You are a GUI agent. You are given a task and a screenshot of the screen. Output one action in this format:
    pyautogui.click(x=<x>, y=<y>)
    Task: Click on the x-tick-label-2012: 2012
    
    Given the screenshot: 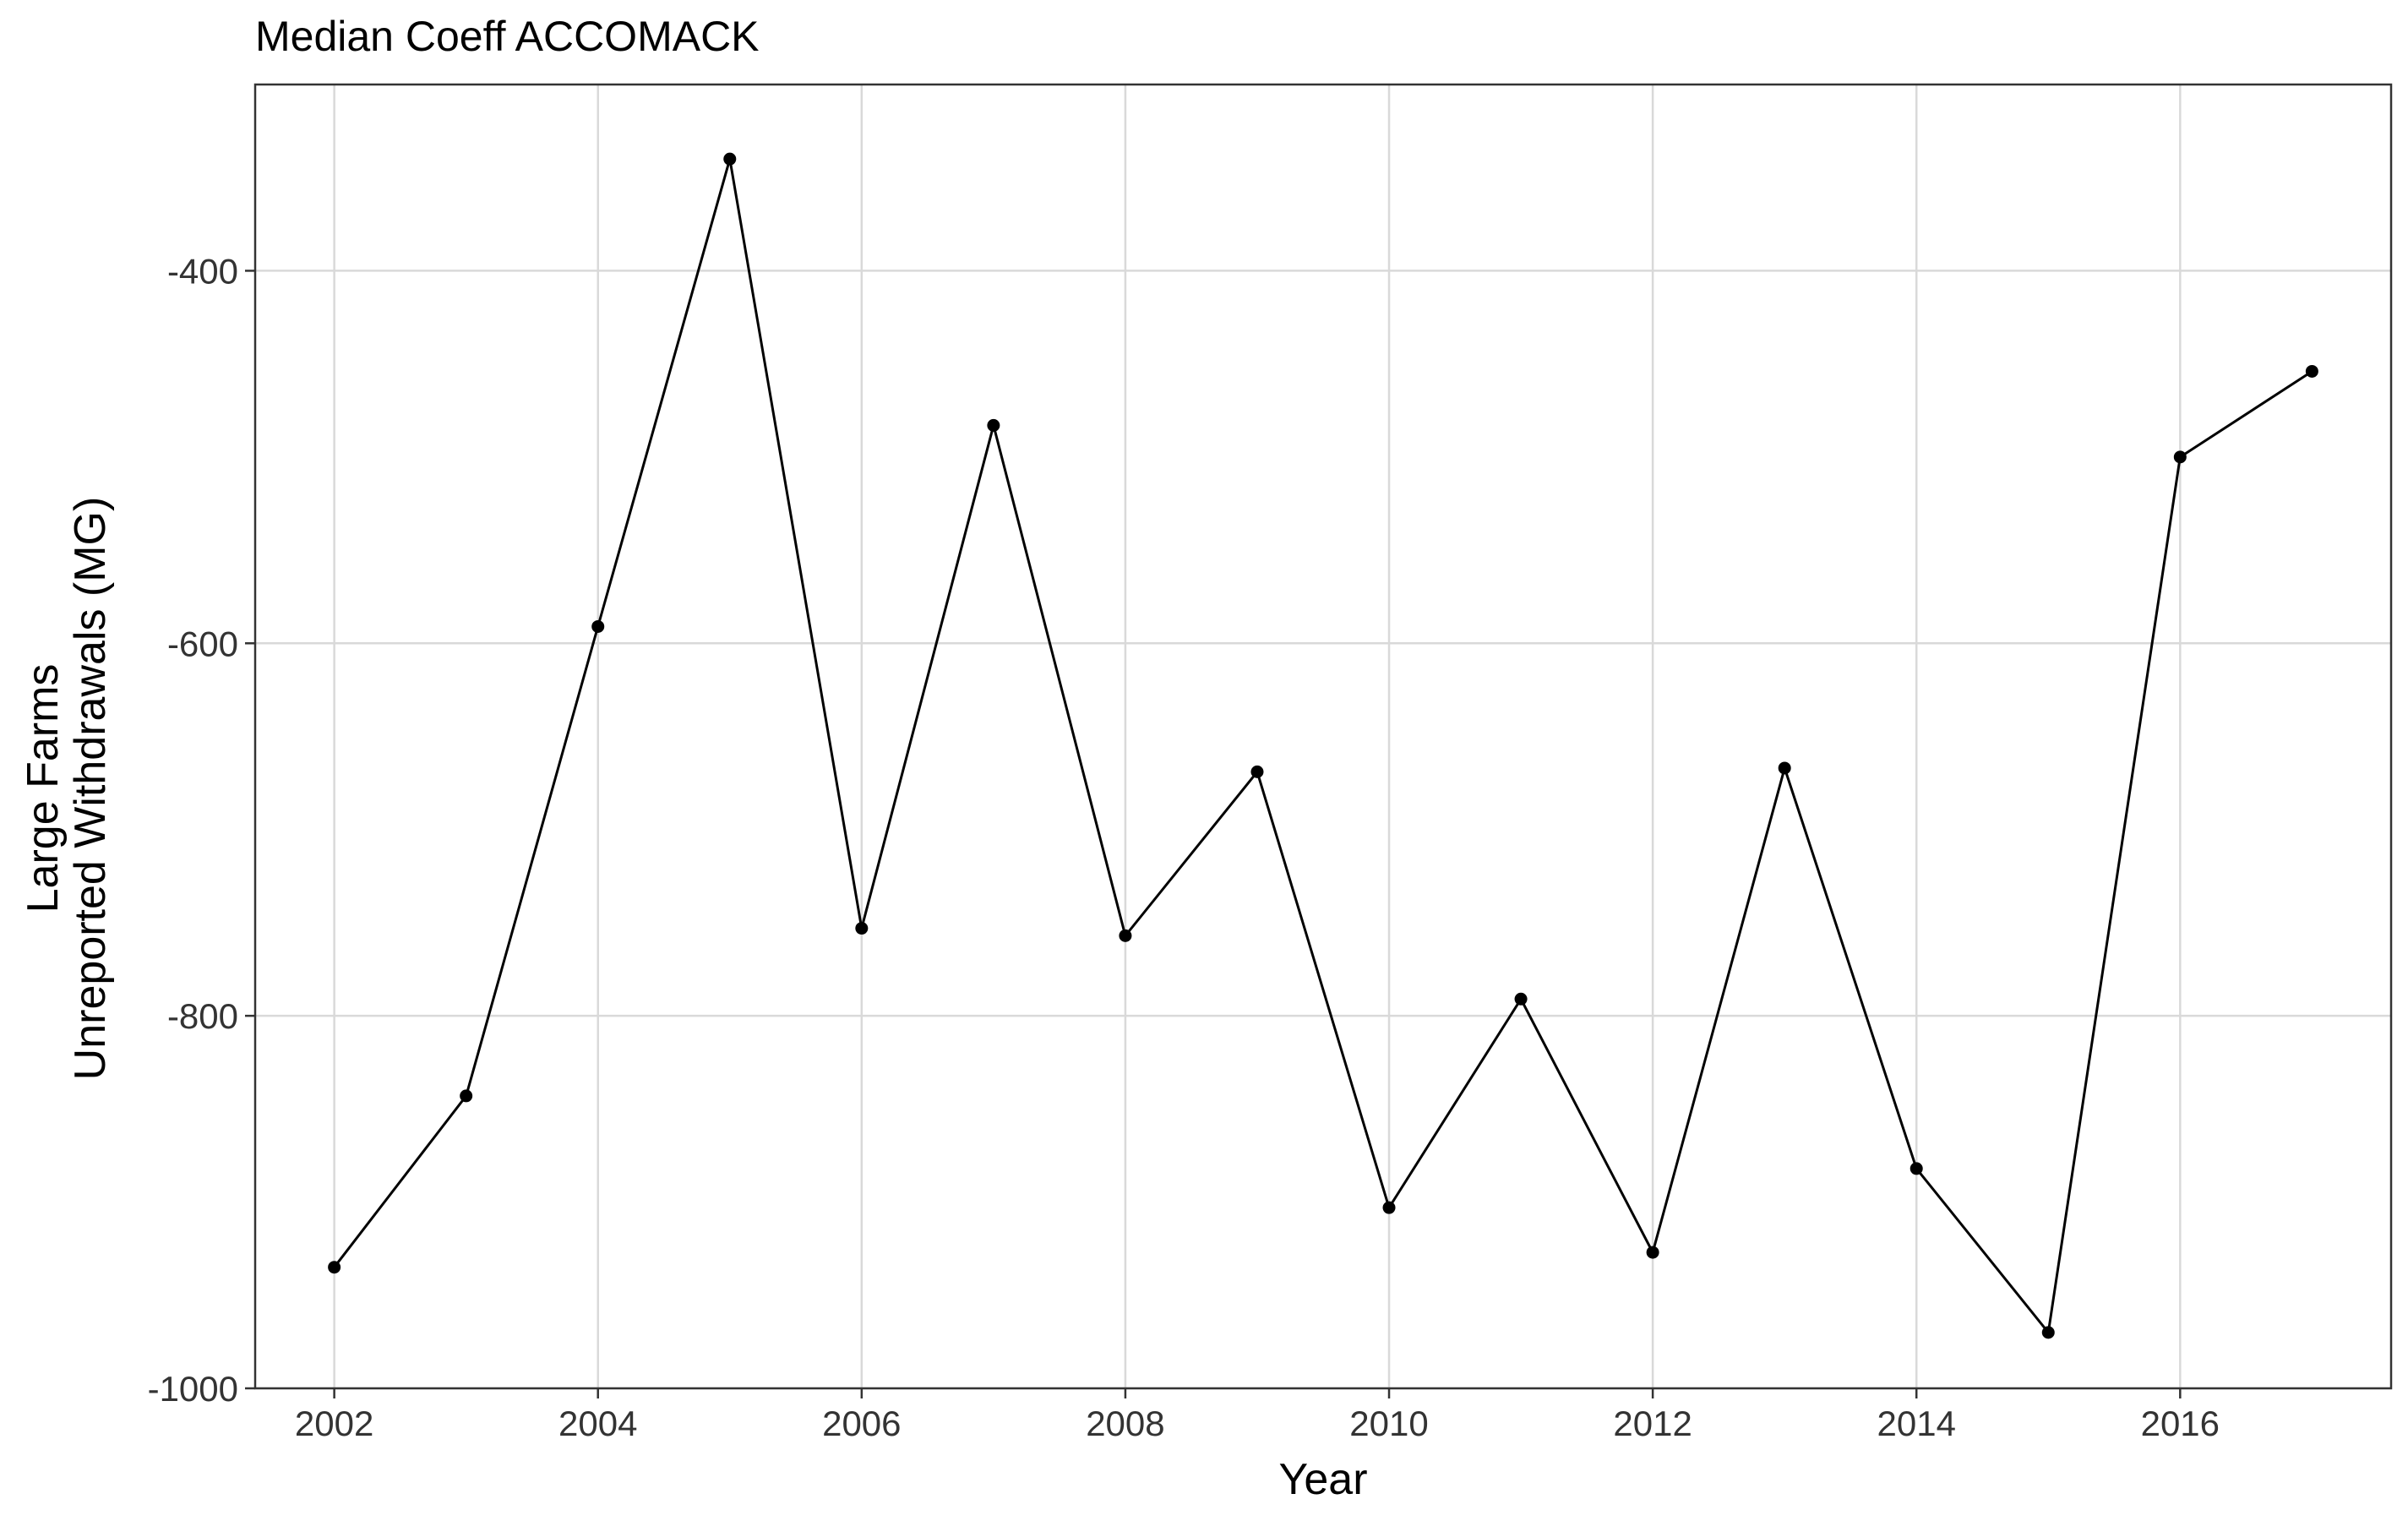 What is the action you would take?
    pyautogui.click(x=1652, y=1423)
    